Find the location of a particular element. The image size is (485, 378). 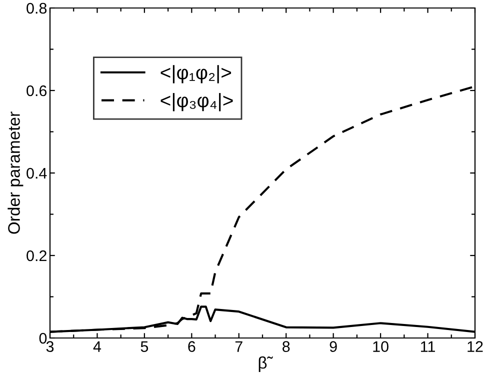

x-tick-label: 7 is located at coordinates (238, 346).